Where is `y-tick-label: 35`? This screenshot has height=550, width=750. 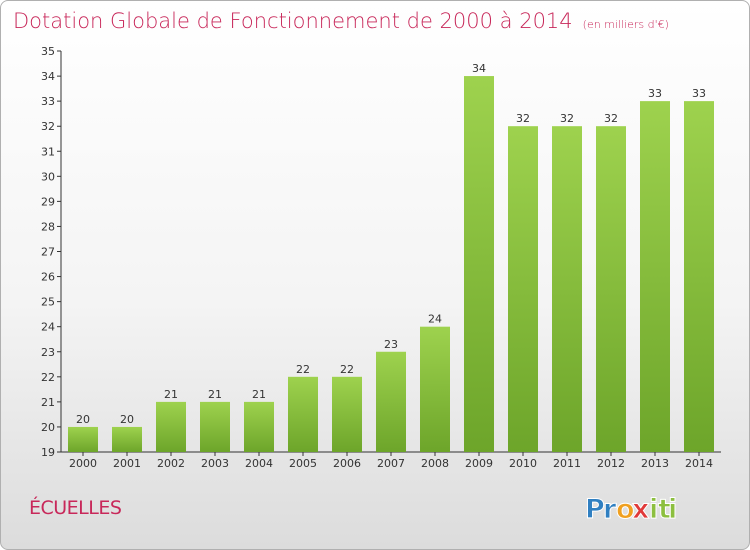
y-tick-label: 35 is located at coordinates (48, 51).